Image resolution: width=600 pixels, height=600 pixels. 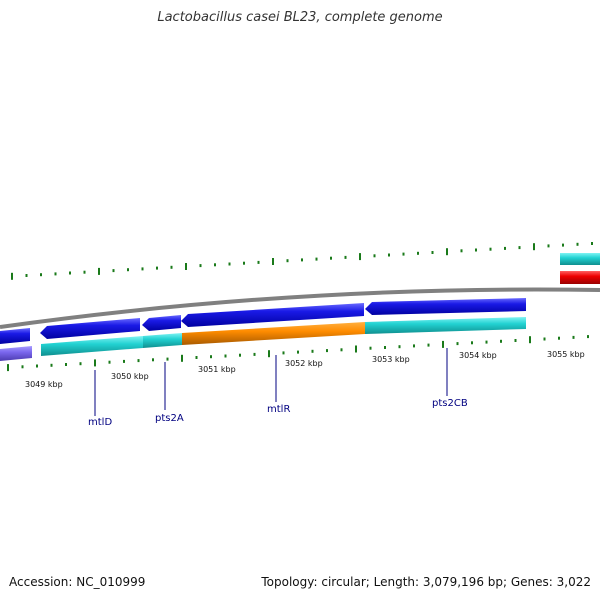 I want to click on kbp-label: 3053 kbp, so click(x=391, y=359).